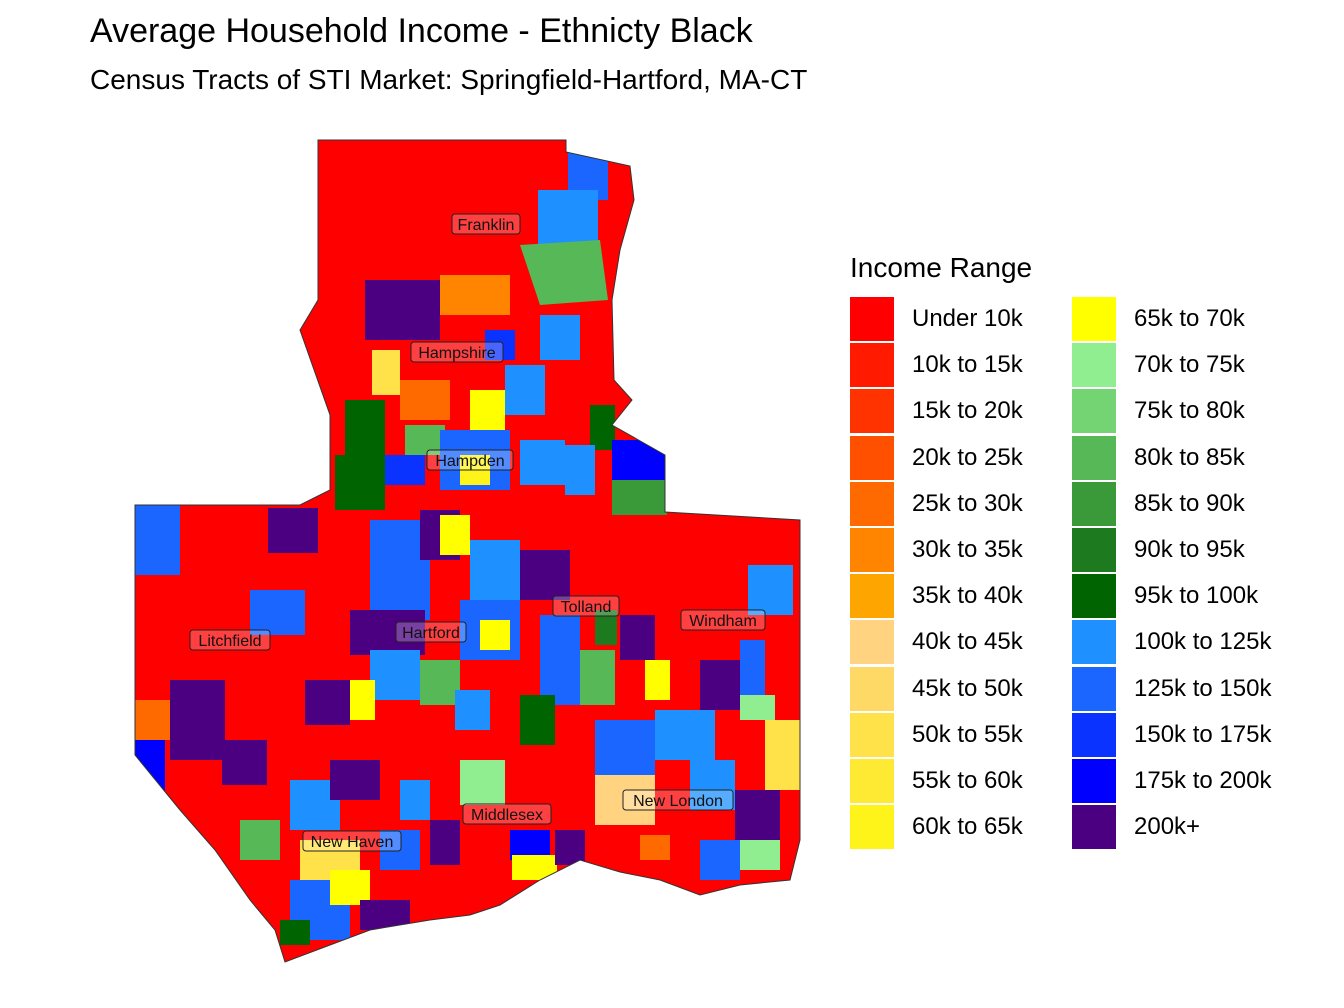 This screenshot has width=1344, height=1008. Describe the element at coordinates (1203, 688) in the screenshot. I see `legend-label: 125k to 150k` at that location.